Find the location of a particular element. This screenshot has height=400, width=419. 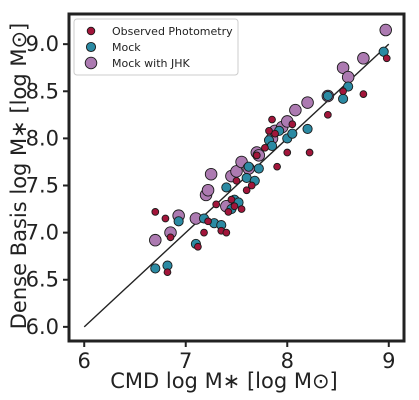

y-tick-label: 7.0 is located at coordinates (42, 233).